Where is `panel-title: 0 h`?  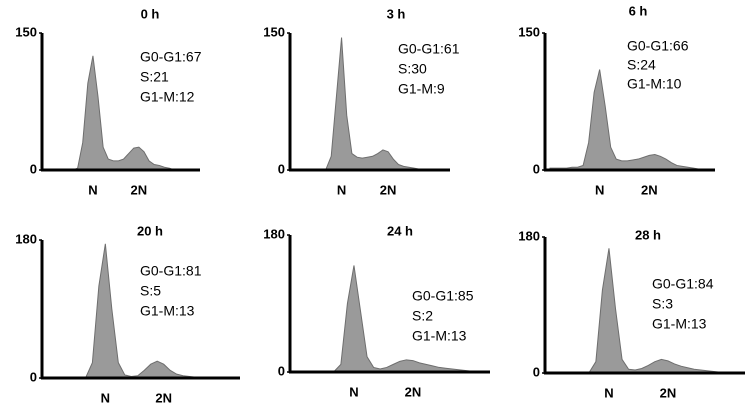 panel-title: 0 h is located at coordinates (150, 13).